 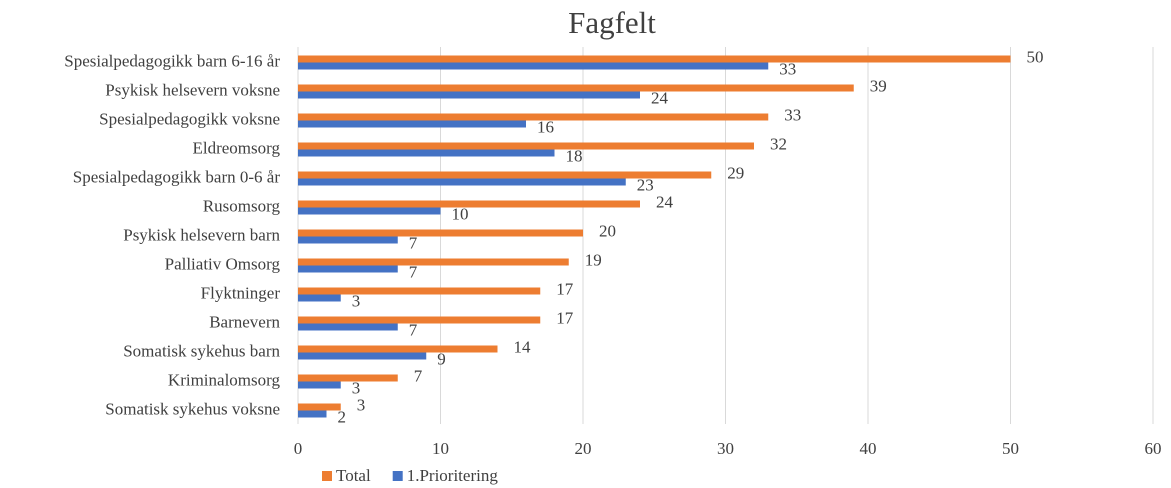 What do you see at coordinates (224, 379) in the screenshot?
I see `y-tick-label: Kriminalomsorg` at bounding box center [224, 379].